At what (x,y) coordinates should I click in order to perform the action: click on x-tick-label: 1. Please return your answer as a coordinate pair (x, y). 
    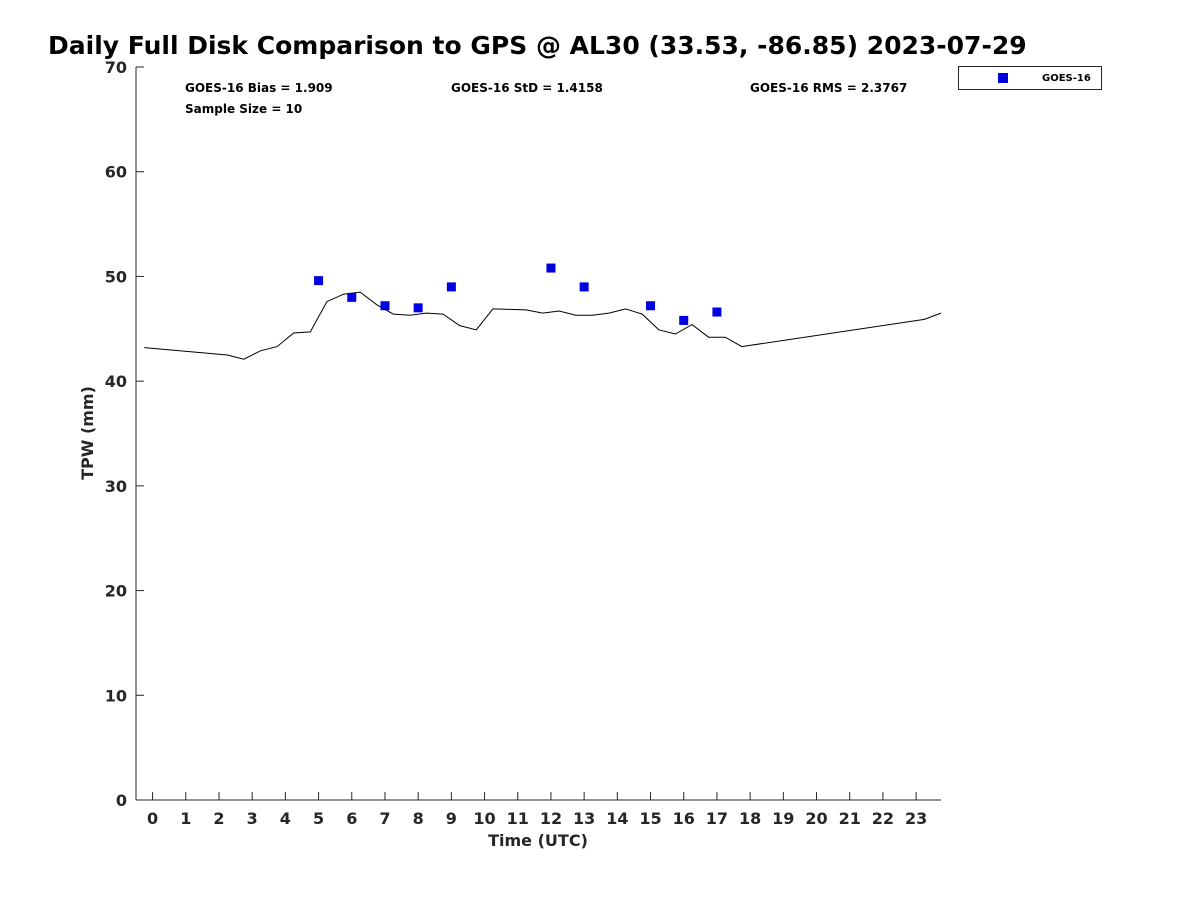
    Looking at the image, I should click on (185, 818).